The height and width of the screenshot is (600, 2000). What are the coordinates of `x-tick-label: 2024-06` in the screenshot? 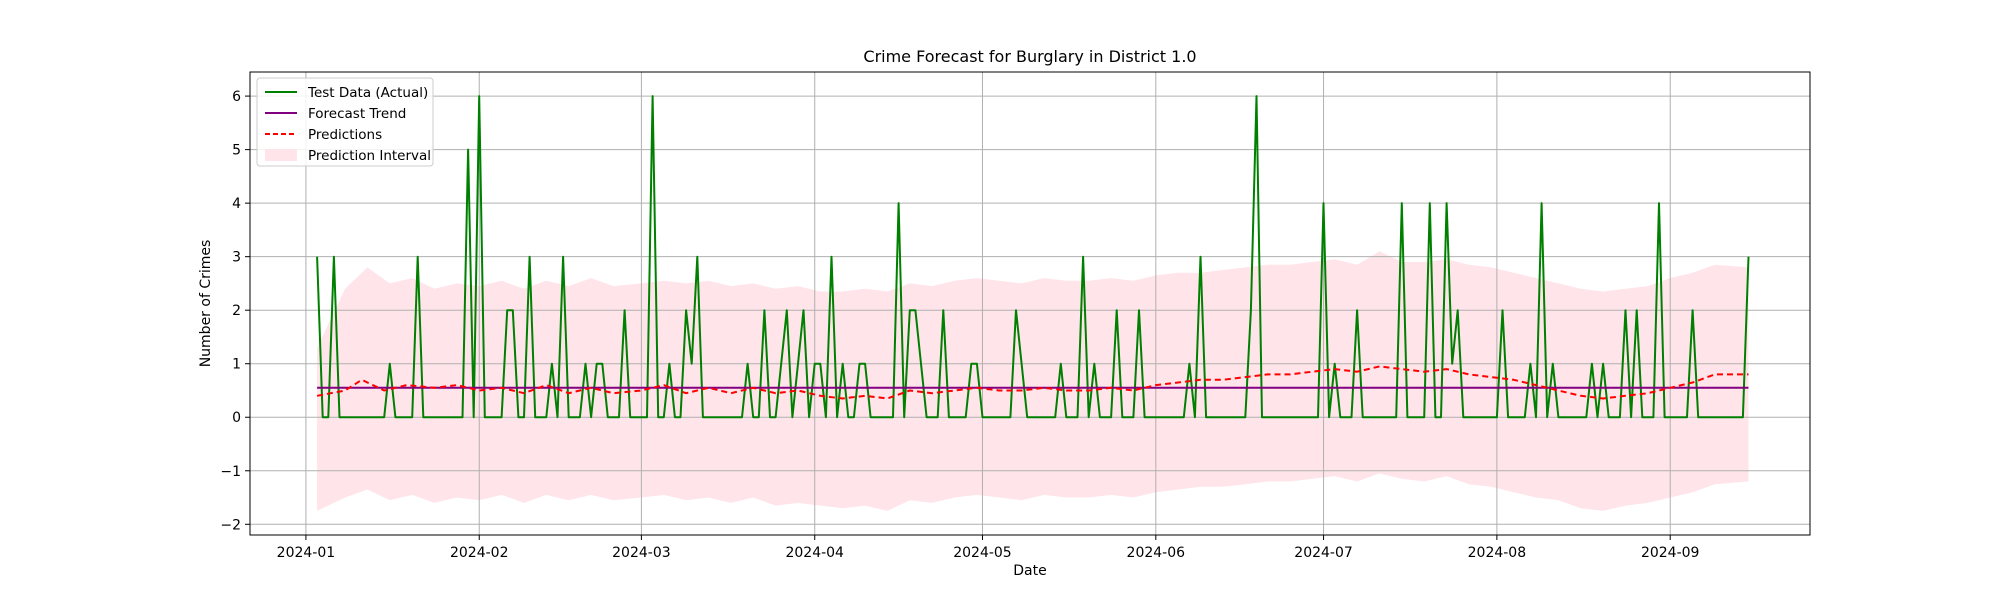 It's located at (1156, 553).